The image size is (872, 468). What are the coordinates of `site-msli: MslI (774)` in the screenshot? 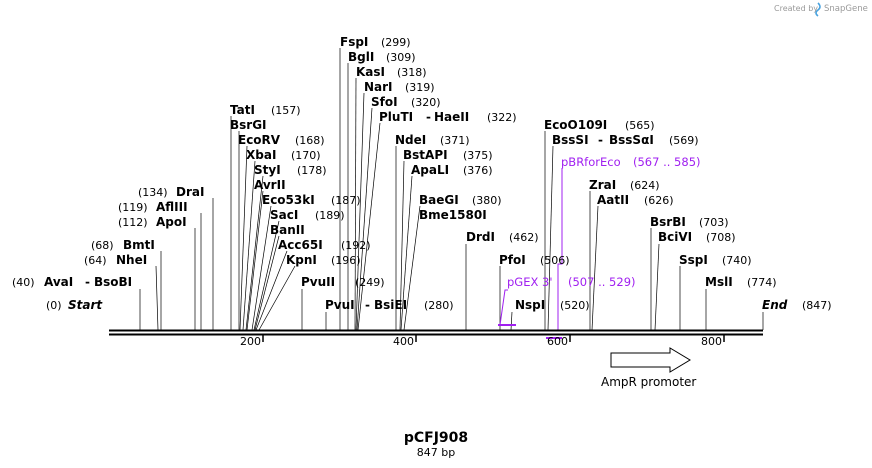 It's located at (741, 282).